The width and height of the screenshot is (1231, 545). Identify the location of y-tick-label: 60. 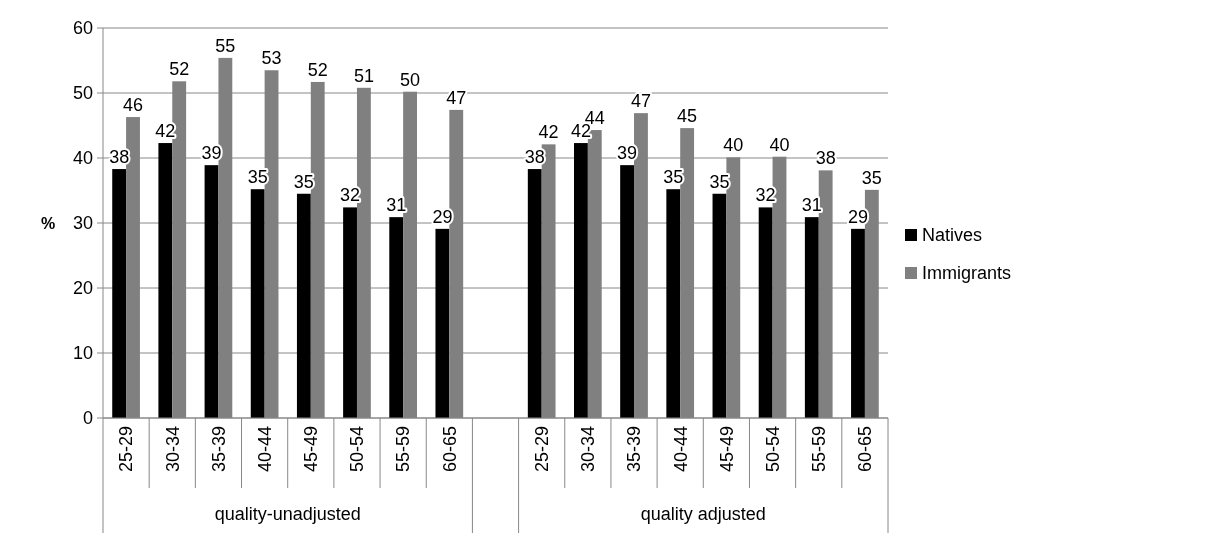
(82, 28).